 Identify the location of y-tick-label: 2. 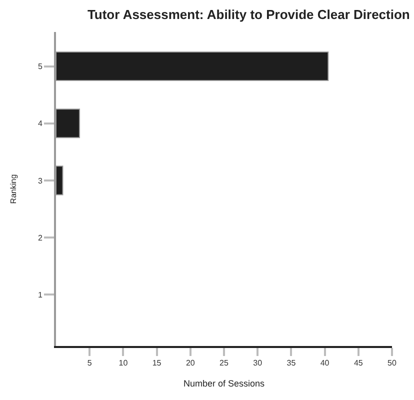
(40, 237).